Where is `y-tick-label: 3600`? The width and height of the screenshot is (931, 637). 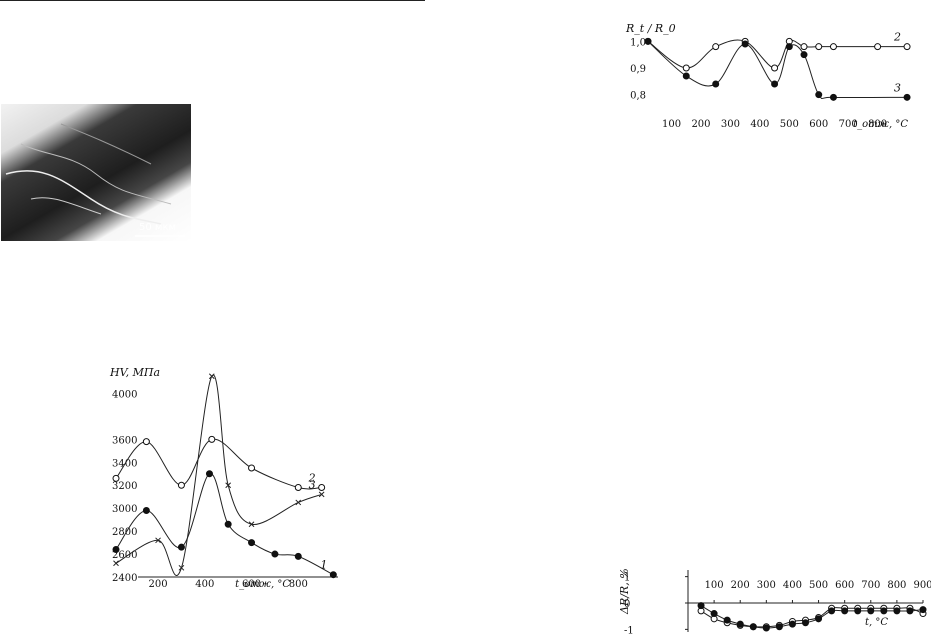 y-tick-label: 3600 is located at coordinates (124, 440).